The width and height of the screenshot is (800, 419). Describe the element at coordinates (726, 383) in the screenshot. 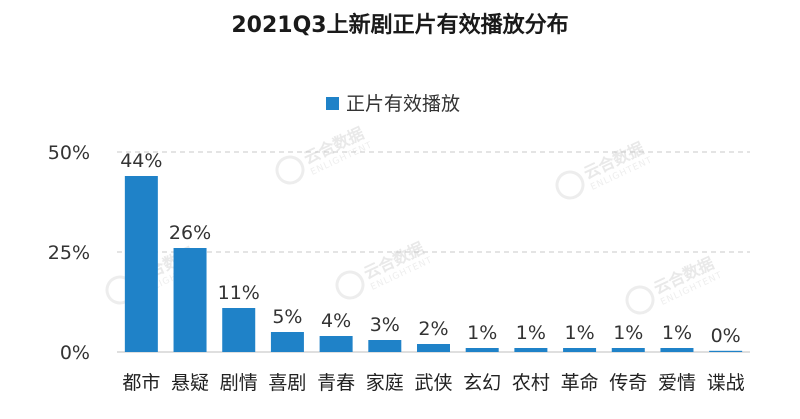

I see `x-category-label: 谍战` at that location.